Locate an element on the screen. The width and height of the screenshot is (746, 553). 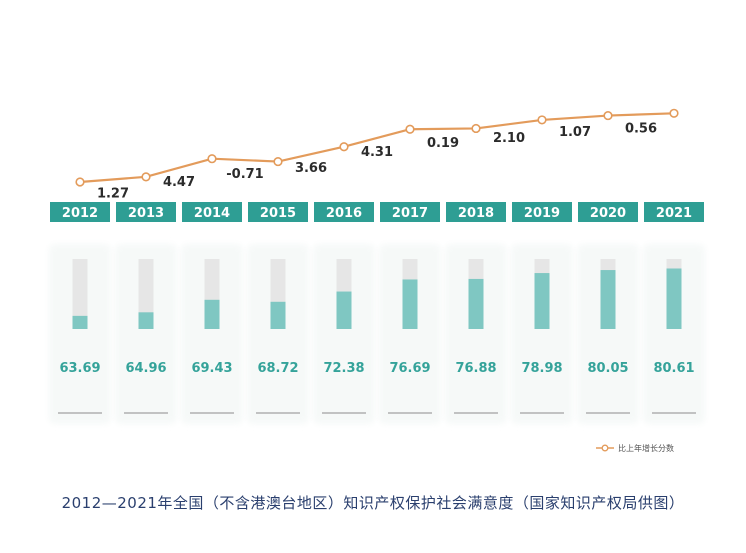
bar-value-label: 80.05 is located at coordinates (607, 368).